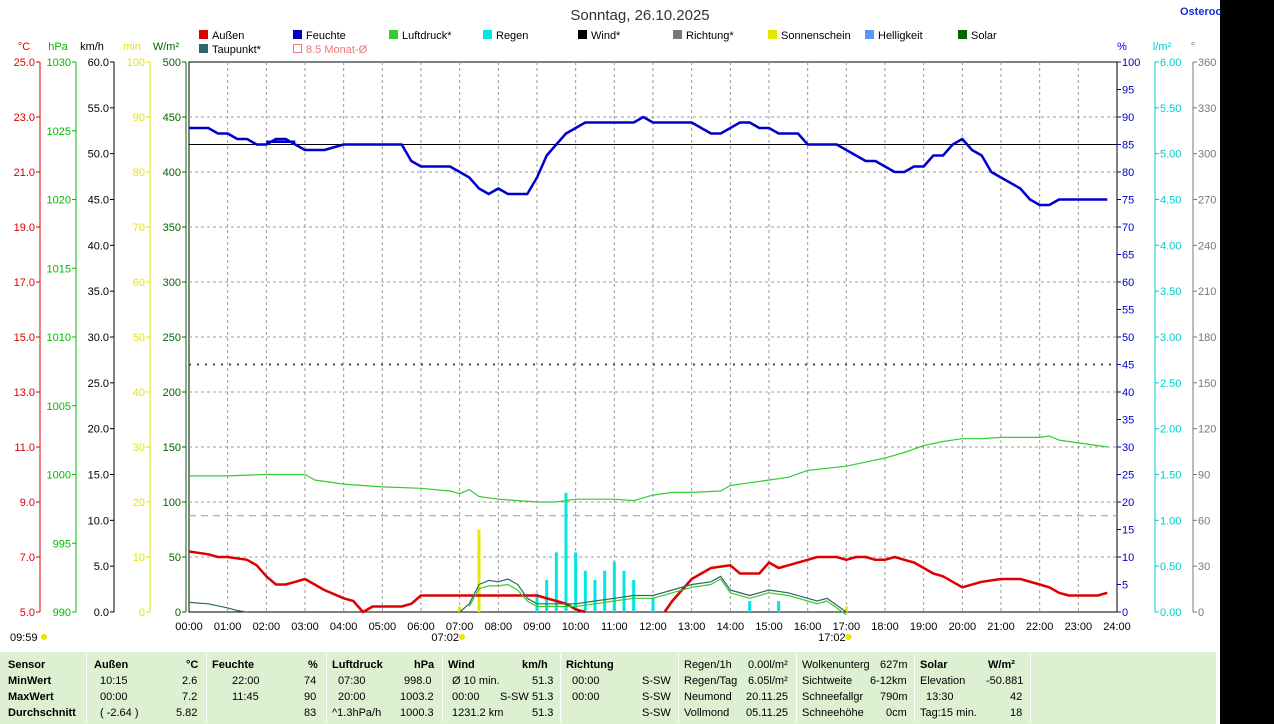 The height and width of the screenshot is (724, 1274). I want to click on schneefallgr-label: Schneefallgr, so click(833, 697).